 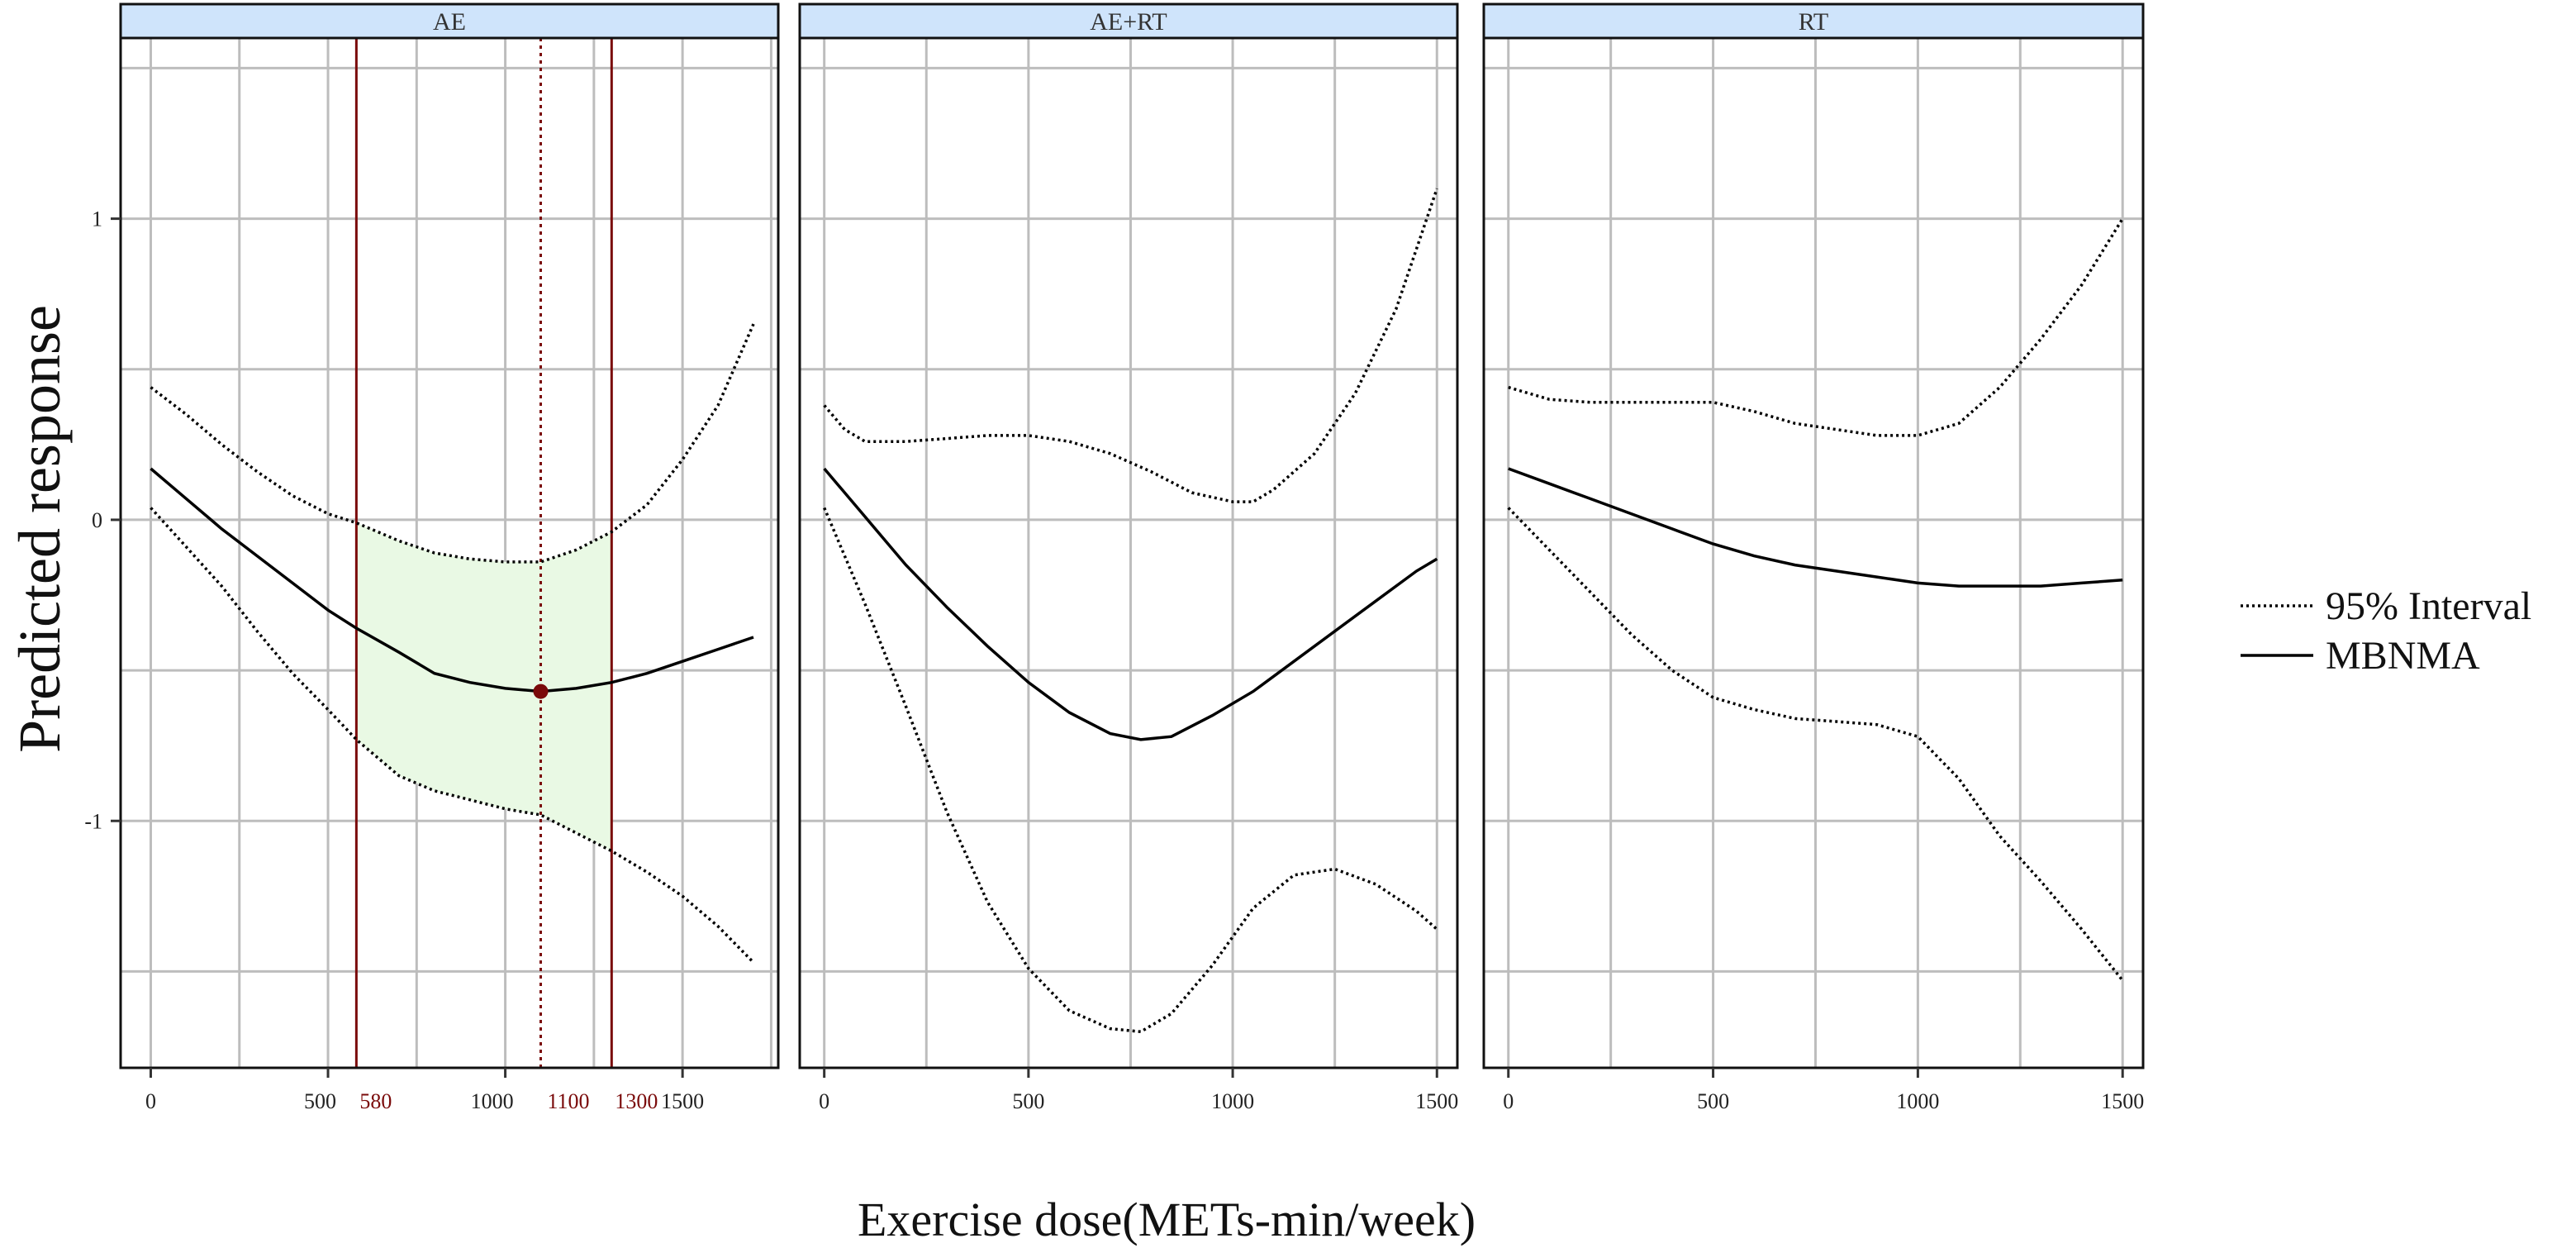 I want to click on optimal-dose-point, so click(x=541, y=691).